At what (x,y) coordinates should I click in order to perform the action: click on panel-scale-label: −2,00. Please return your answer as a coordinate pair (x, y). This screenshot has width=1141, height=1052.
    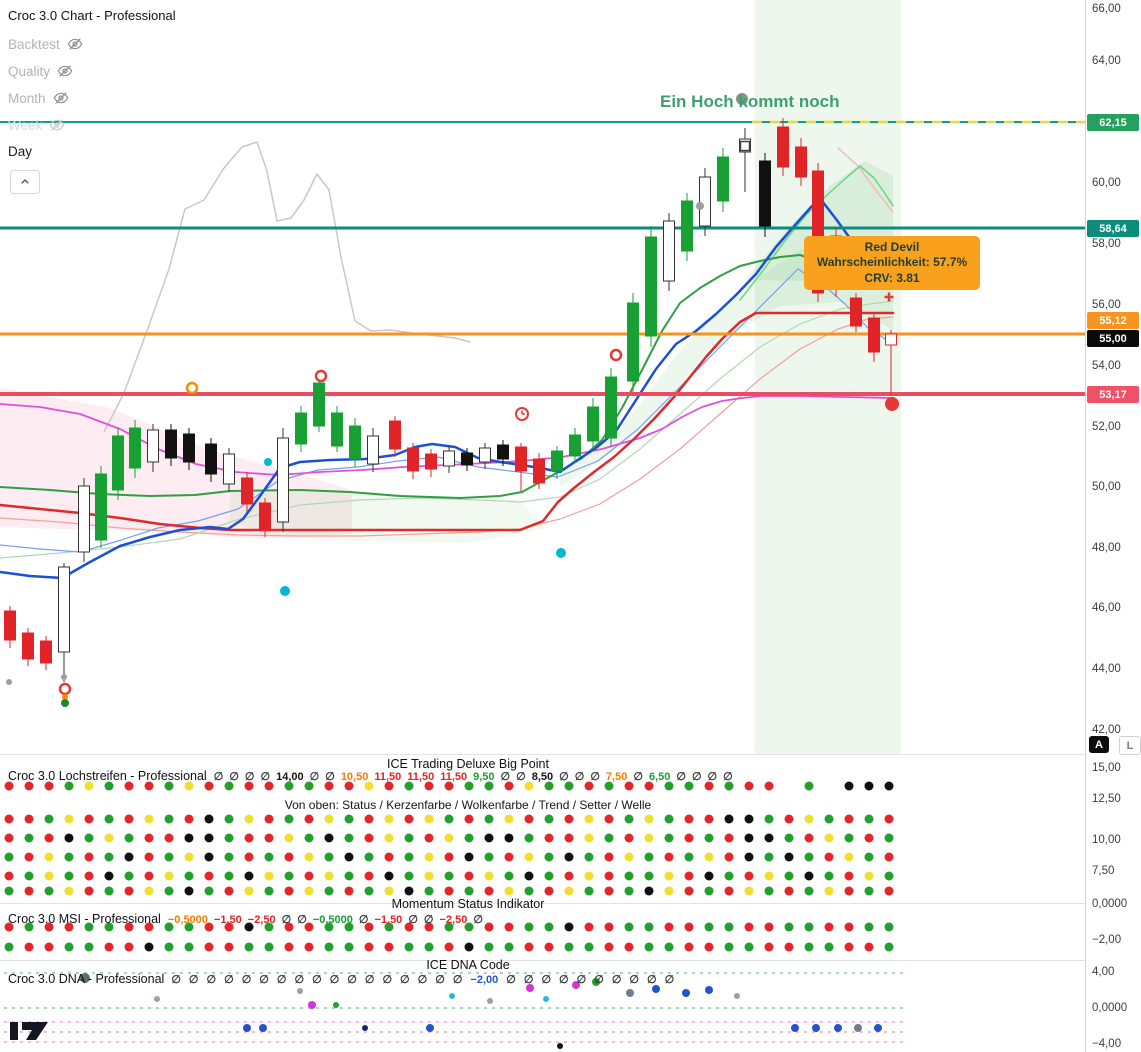
    Looking at the image, I should click on (1107, 940).